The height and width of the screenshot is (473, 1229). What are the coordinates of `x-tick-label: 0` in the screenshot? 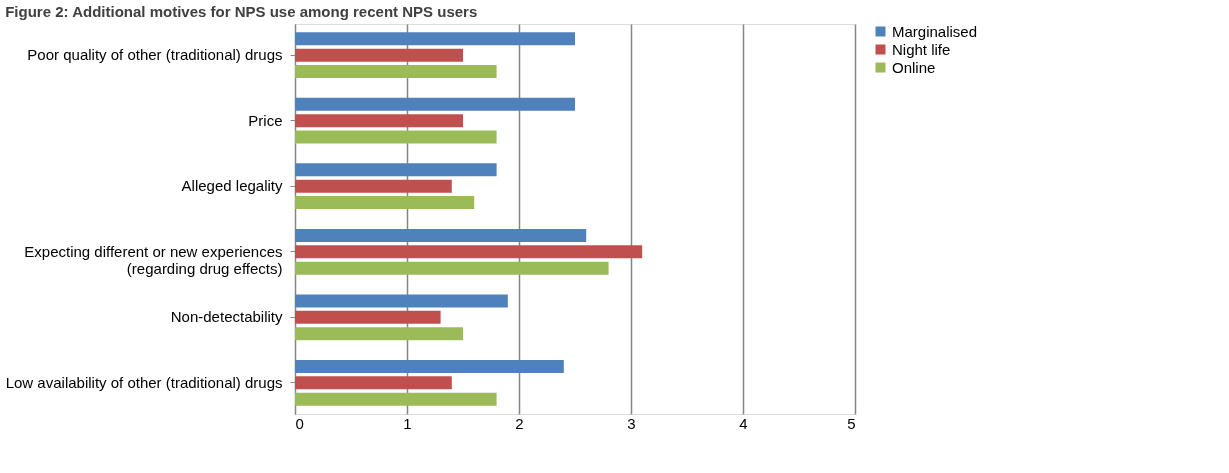 It's located at (299, 423).